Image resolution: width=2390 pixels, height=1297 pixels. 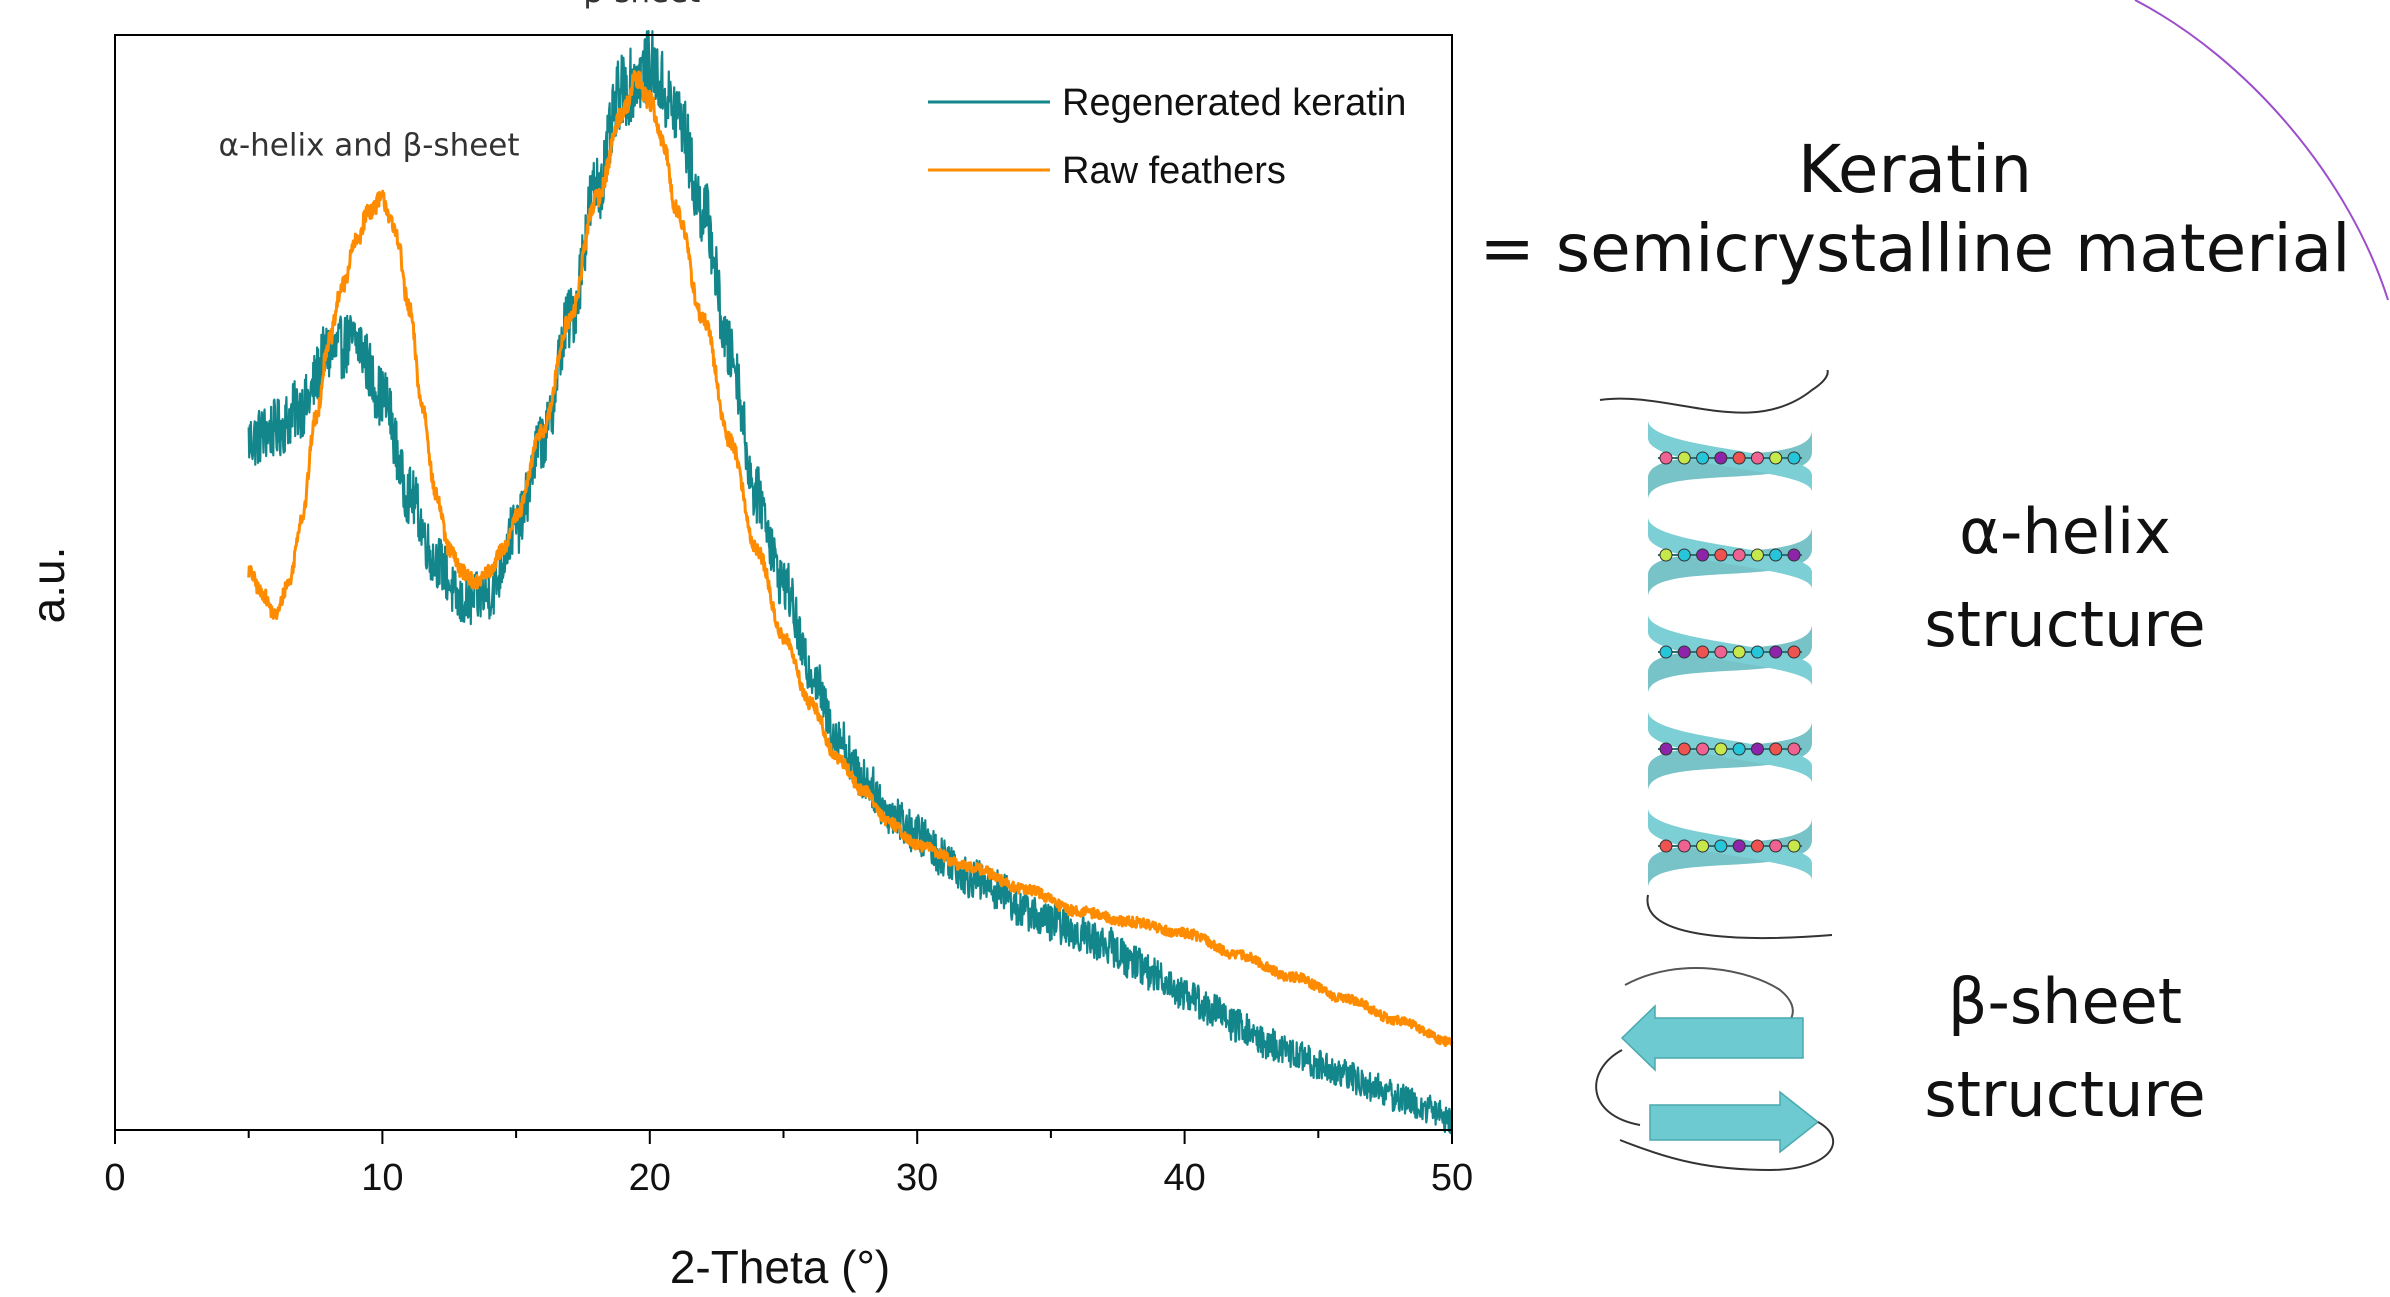 I want to click on x-tick-label: 30, so click(x=917, y=1178).